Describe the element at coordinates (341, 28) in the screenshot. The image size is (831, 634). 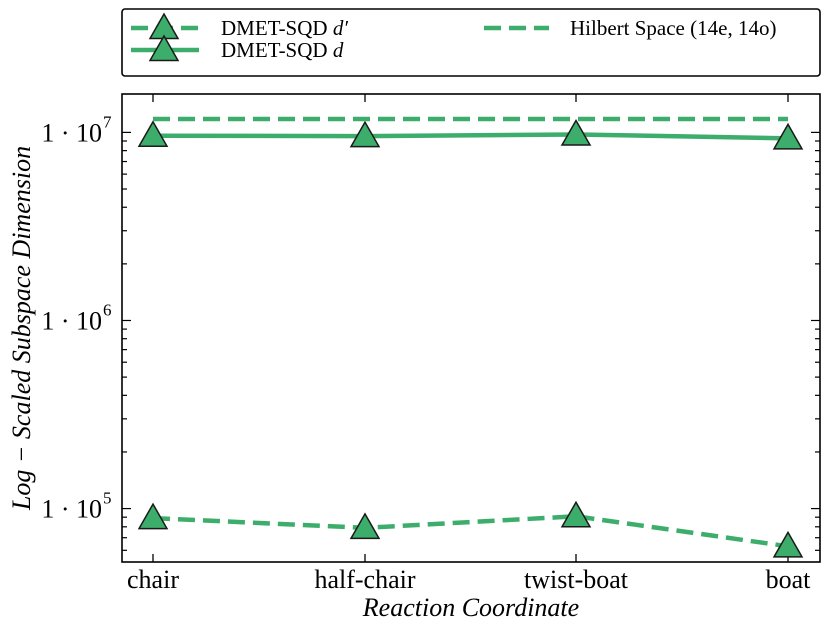
I see `legend-label-symbol: d′` at that location.